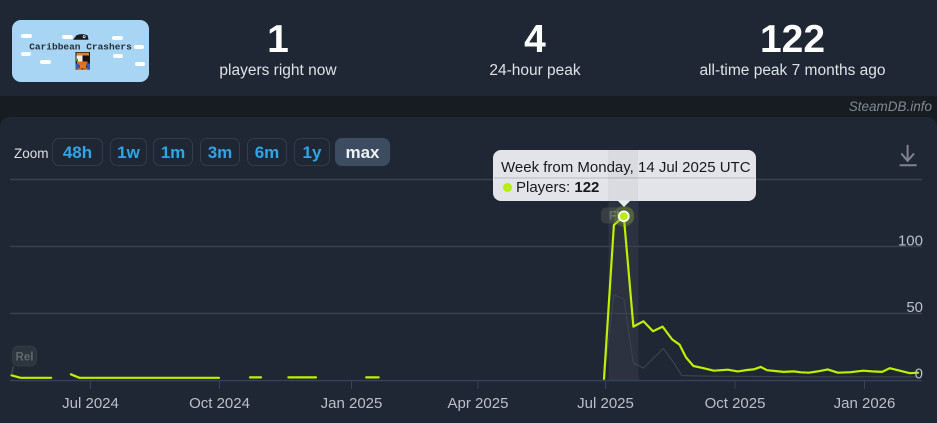 This screenshot has height=423, width=937. Describe the element at coordinates (80, 47) in the screenshot. I see `svg-text: Caribbean Crashers` at that location.